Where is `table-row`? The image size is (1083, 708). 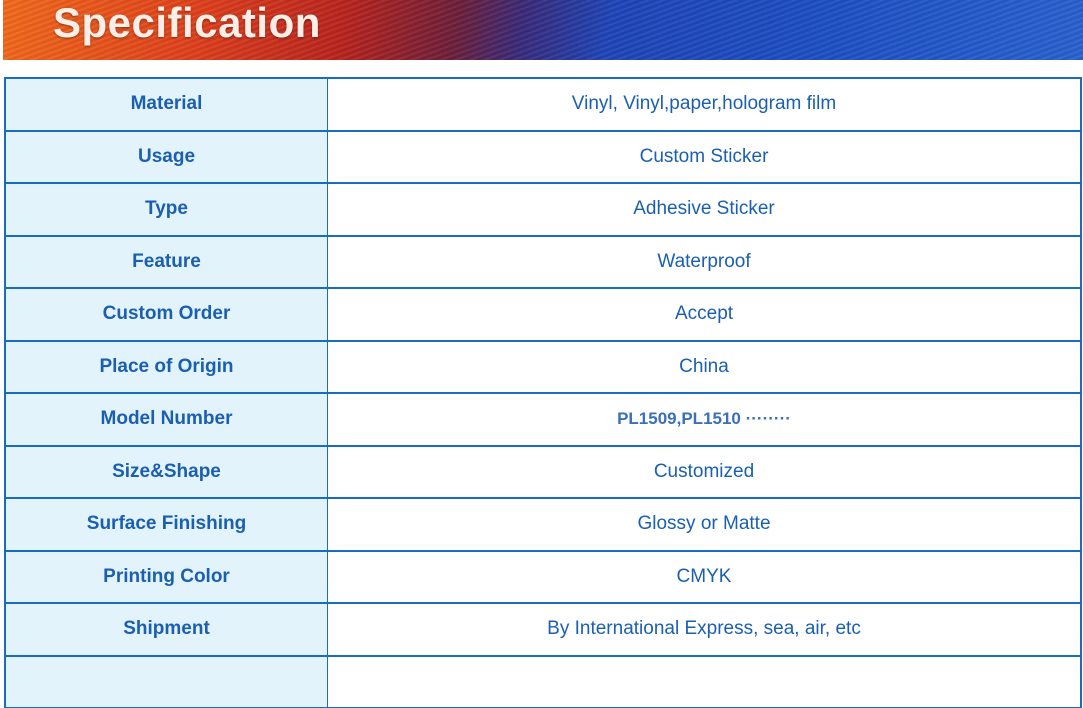
table-row is located at coordinates (543, 681).